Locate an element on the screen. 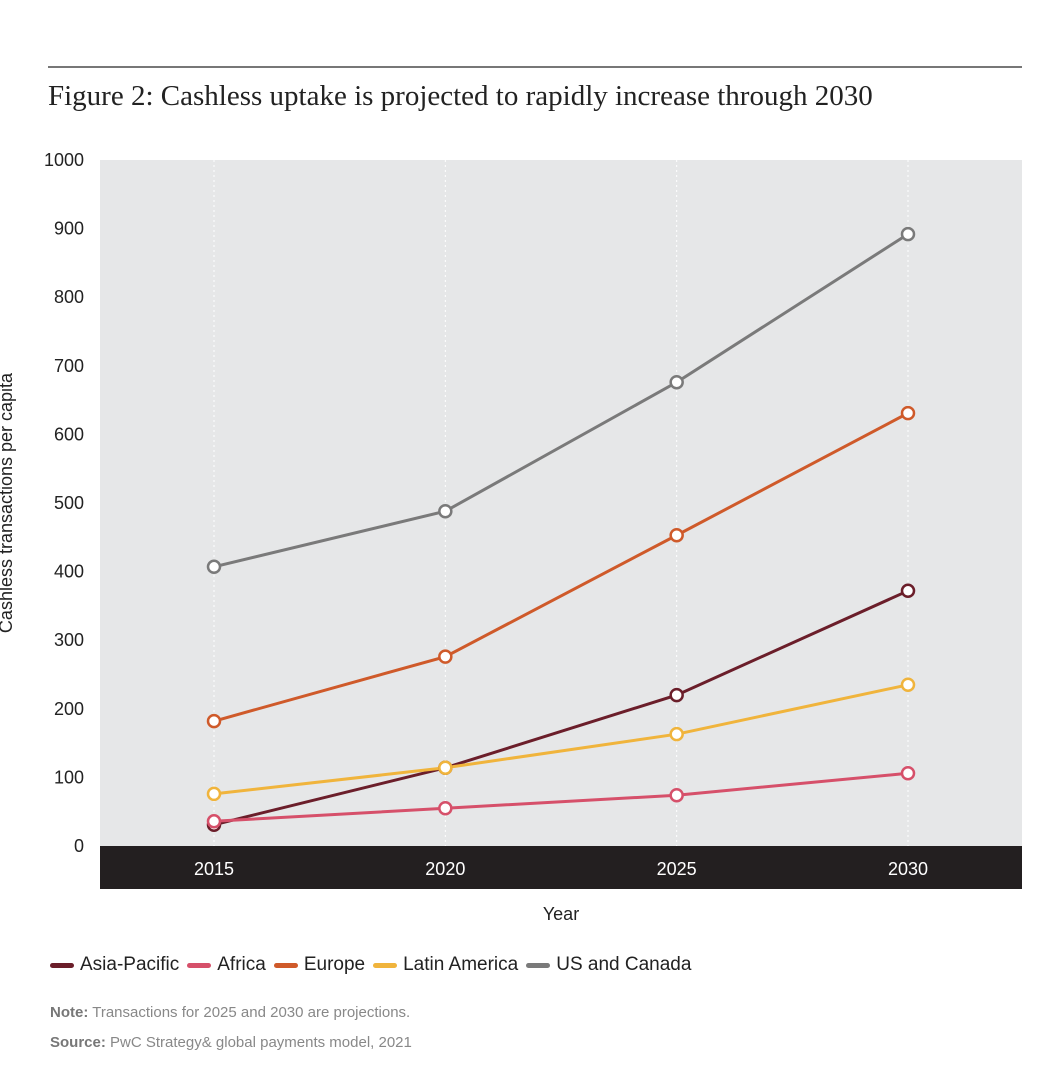 The image size is (1046, 1068). legend-item: Europe is located at coordinates (319, 965).